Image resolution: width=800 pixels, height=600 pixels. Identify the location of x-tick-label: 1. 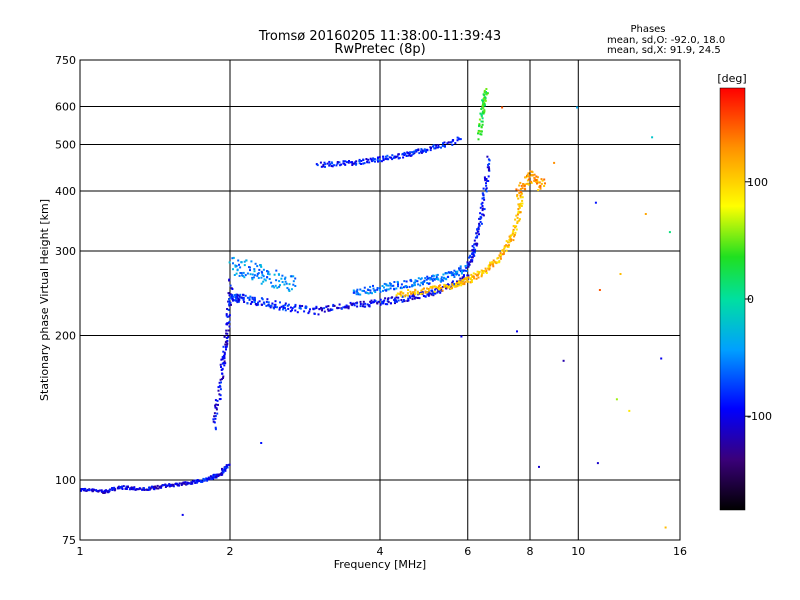
(80, 551).